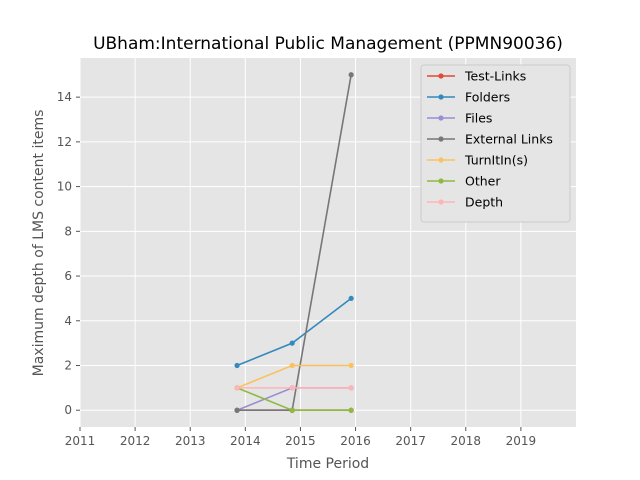  What do you see at coordinates (39, 243) in the screenshot?
I see `y-axis-label: Maximum depth of LMS content items` at bounding box center [39, 243].